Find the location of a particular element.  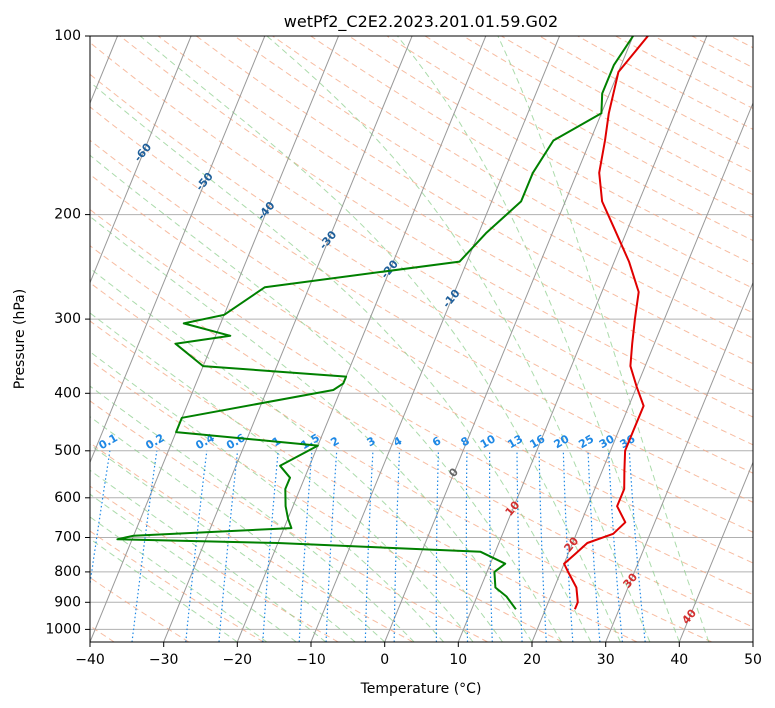

y-tick-label: 1000 is located at coordinates (63, 629).